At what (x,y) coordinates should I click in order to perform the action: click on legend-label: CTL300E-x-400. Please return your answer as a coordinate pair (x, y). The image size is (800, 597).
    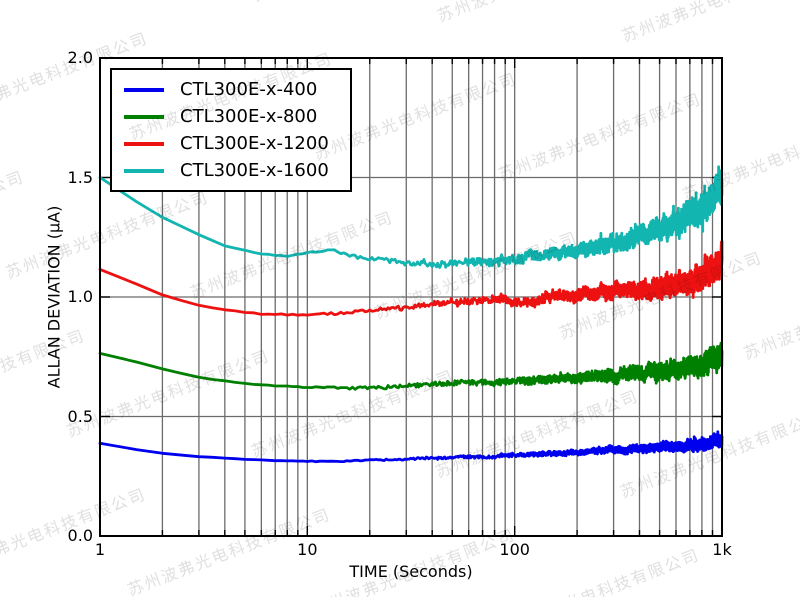
    Looking at the image, I should click on (249, 89).